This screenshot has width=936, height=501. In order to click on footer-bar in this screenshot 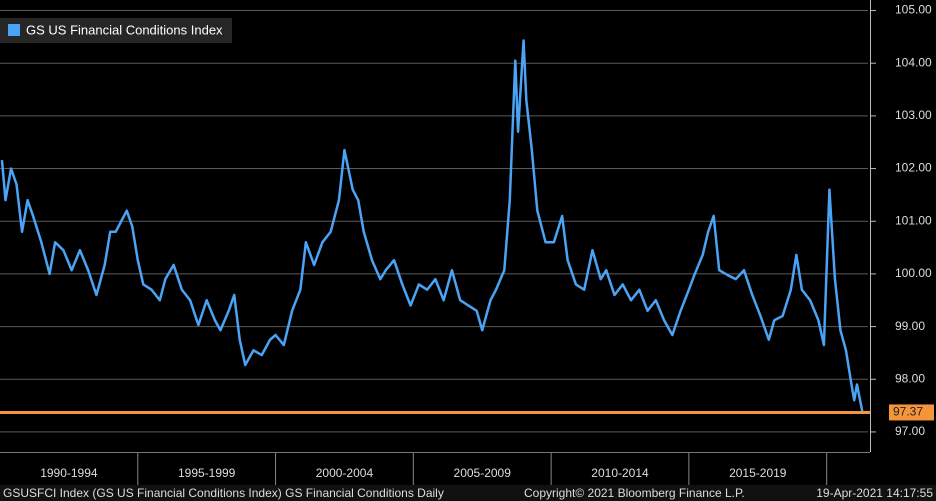, I will do `click(468, 493)`.